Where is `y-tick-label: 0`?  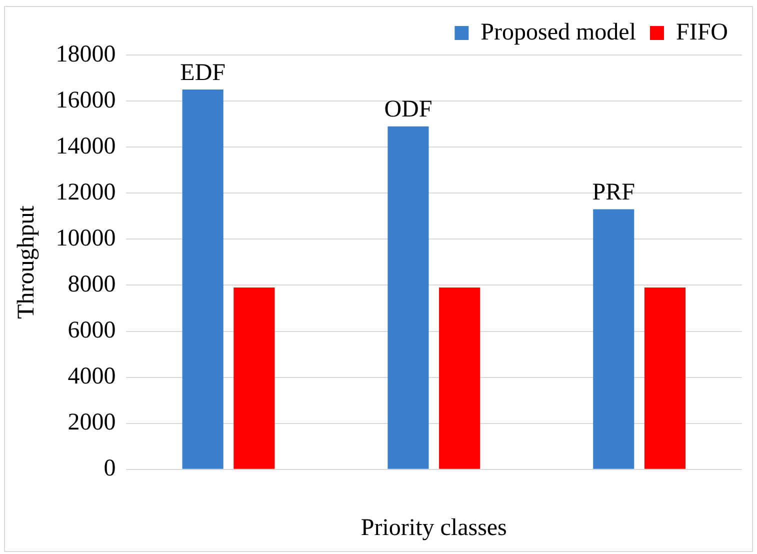 y-tick-label: 0 is located at coordinates (110, 469).